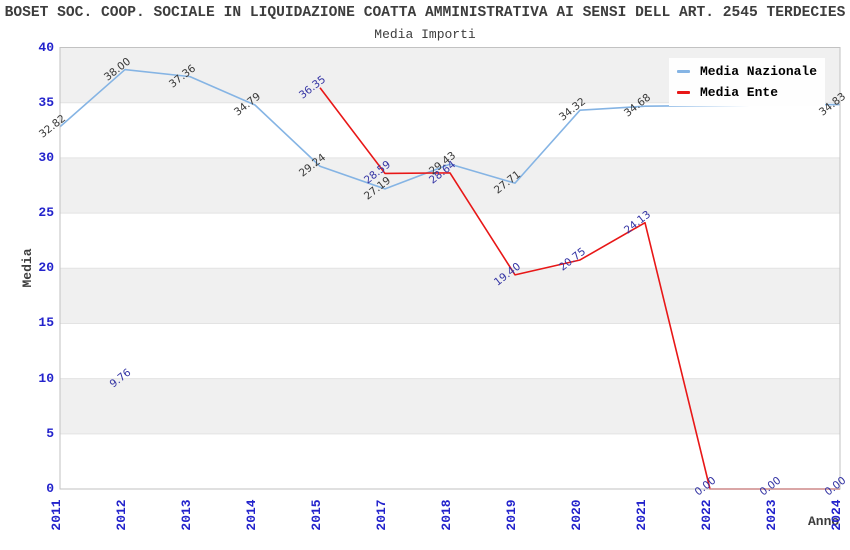  I want to click on y-axis-tick: 25, so click(46, 213).